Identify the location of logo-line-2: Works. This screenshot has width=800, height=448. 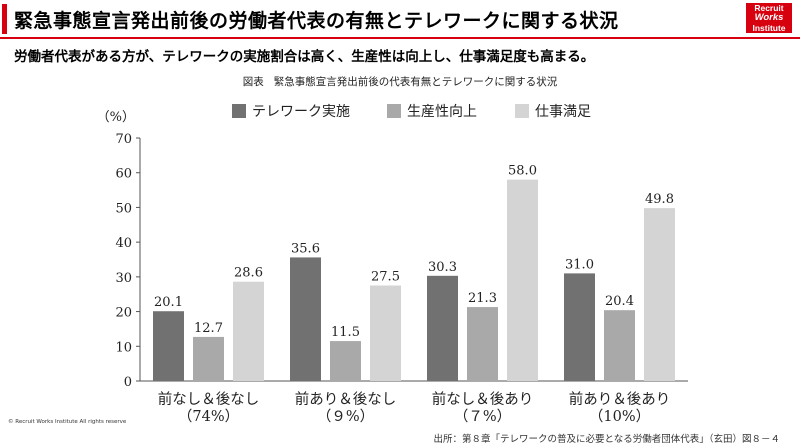
(769, 17).